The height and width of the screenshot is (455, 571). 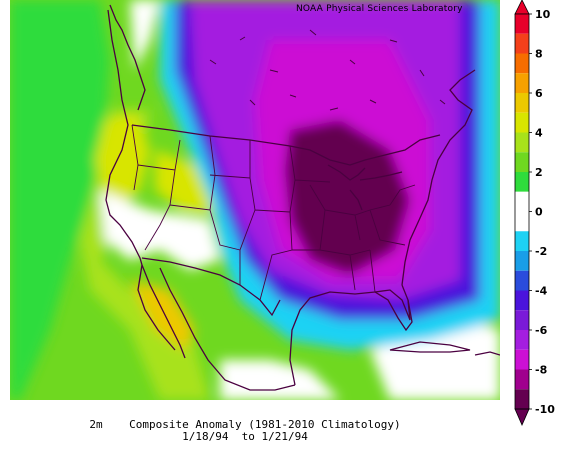 I want to click on us-mexico-border, so click(x=211, y=287).